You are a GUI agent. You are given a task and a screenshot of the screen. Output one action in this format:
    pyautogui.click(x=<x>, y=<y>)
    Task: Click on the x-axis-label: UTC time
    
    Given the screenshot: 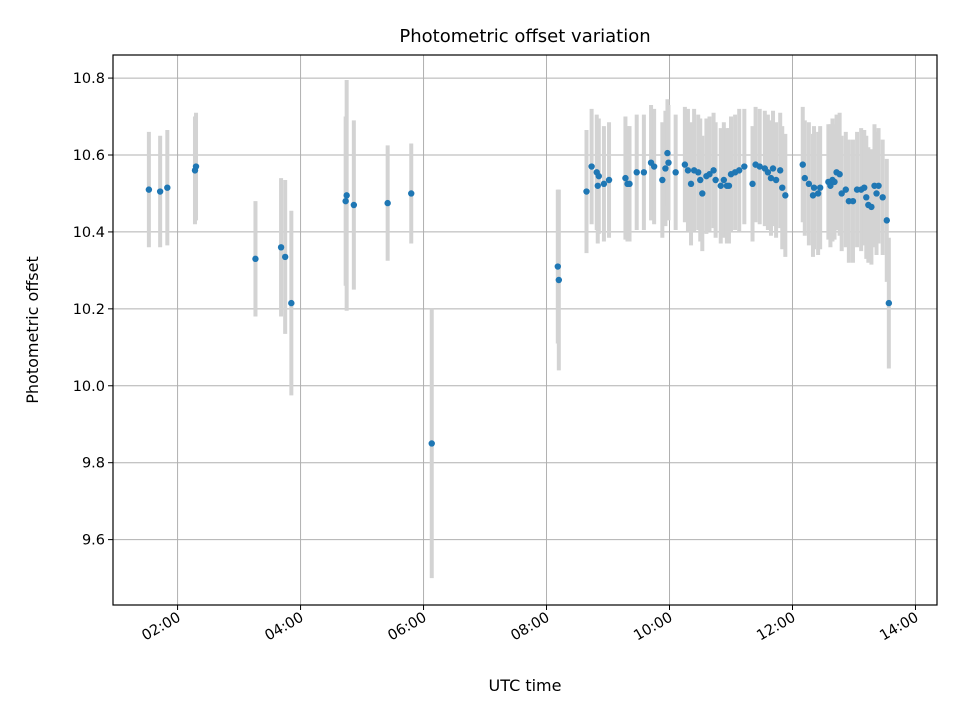 What is the action you would take?
    pyautogui.click(x=525, y=685)
    